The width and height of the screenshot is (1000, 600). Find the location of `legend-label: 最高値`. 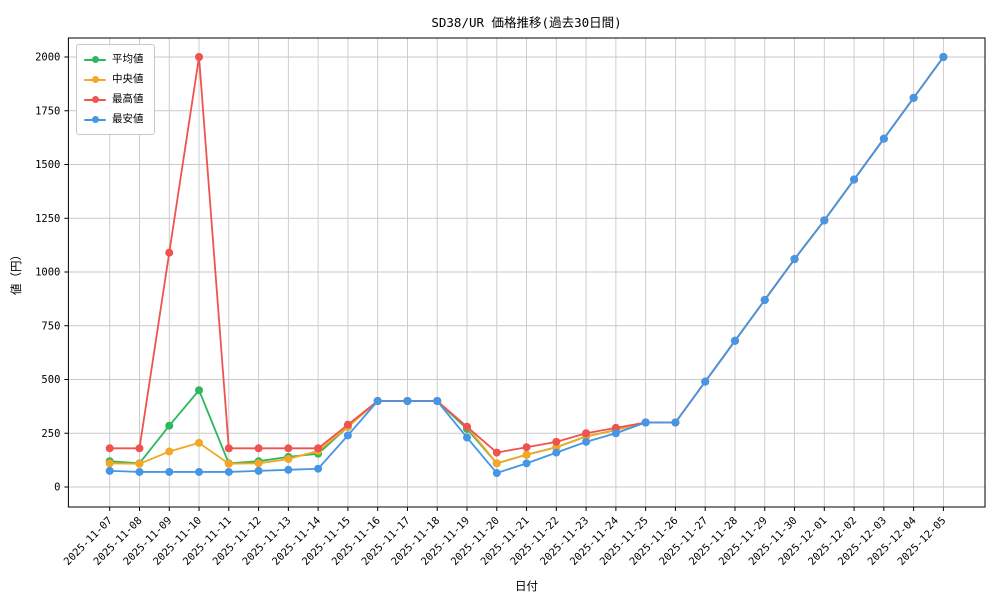

legend-label: 最高値 is located at coordinates (128, 99).